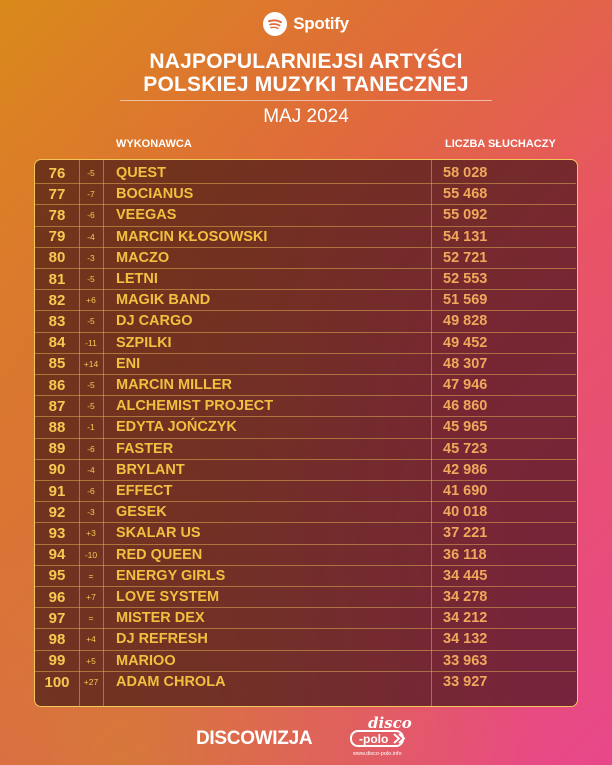  Describe the element at coordinates (91, 342) in the screenshot. I see `change-cell: -11` at that location.